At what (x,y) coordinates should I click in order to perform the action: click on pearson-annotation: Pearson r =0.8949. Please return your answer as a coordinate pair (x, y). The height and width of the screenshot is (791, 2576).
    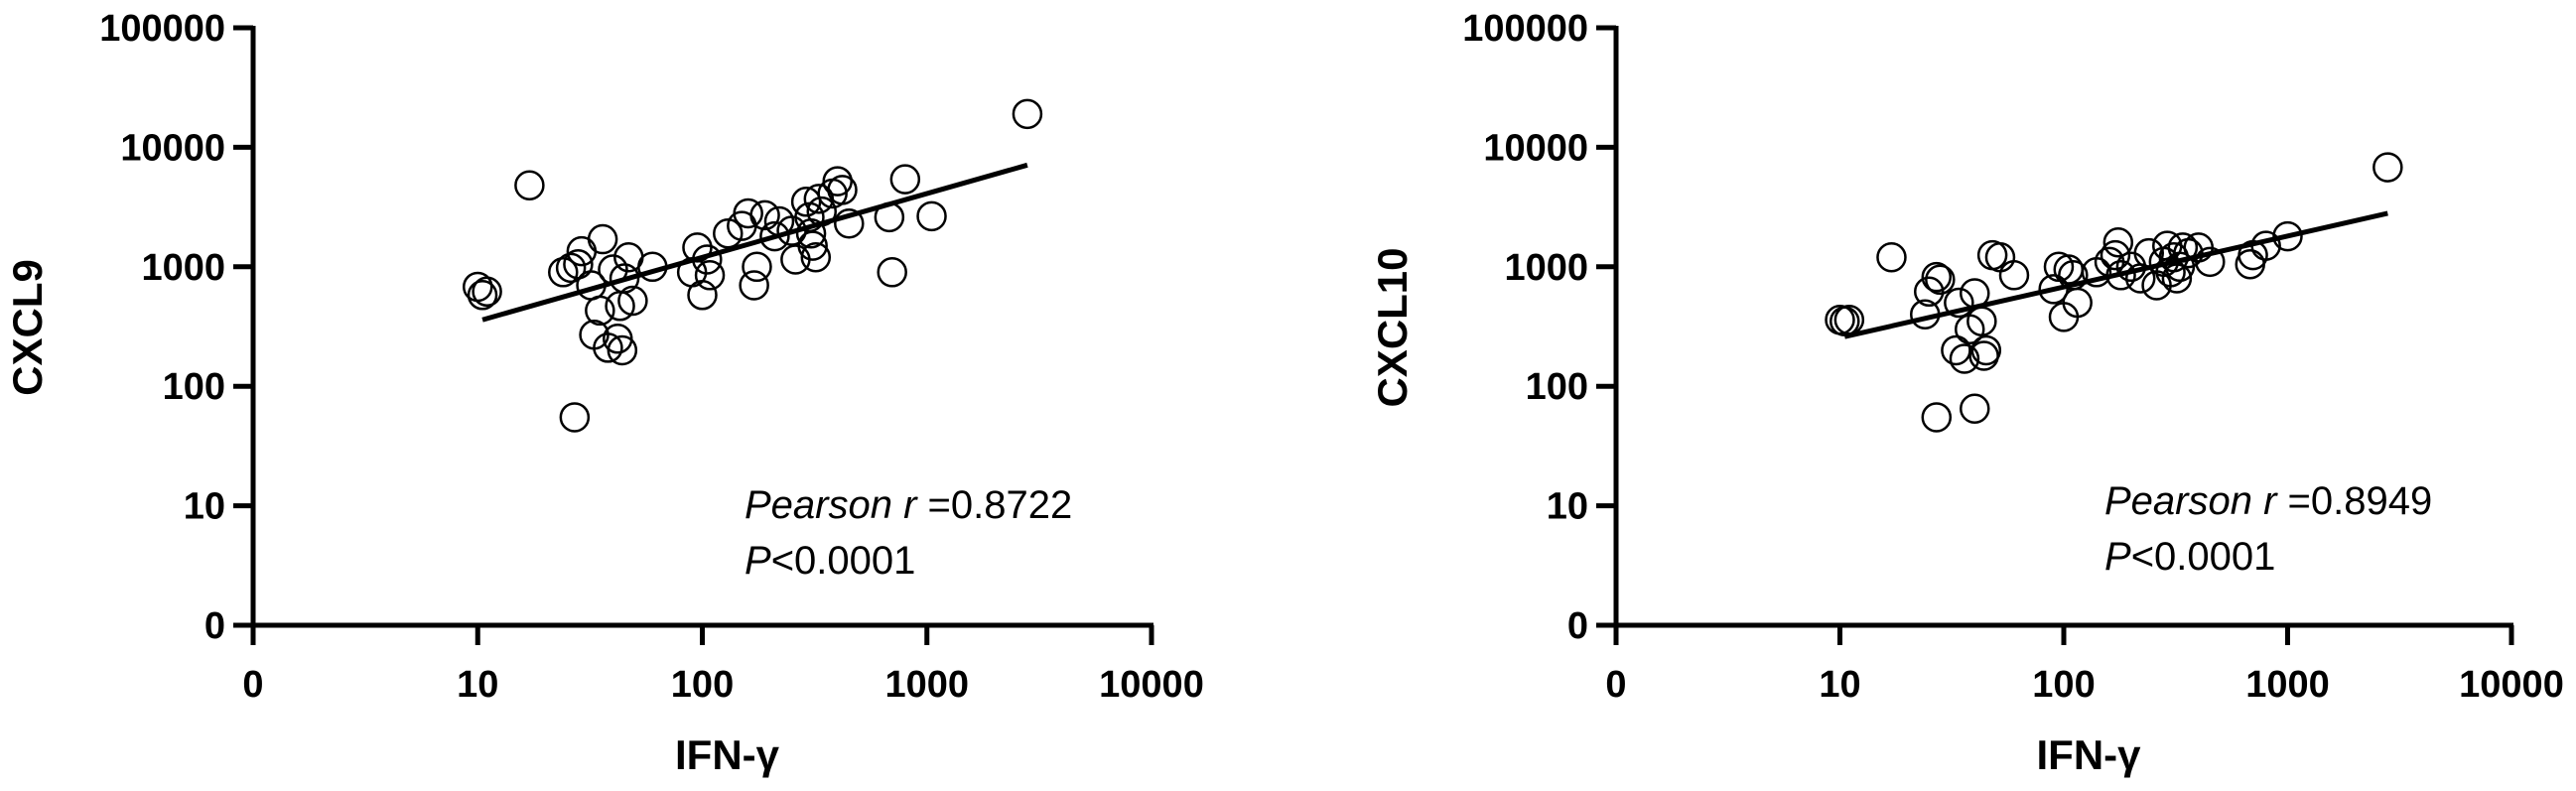
    Looking at the image, I should click on (2268, 501).